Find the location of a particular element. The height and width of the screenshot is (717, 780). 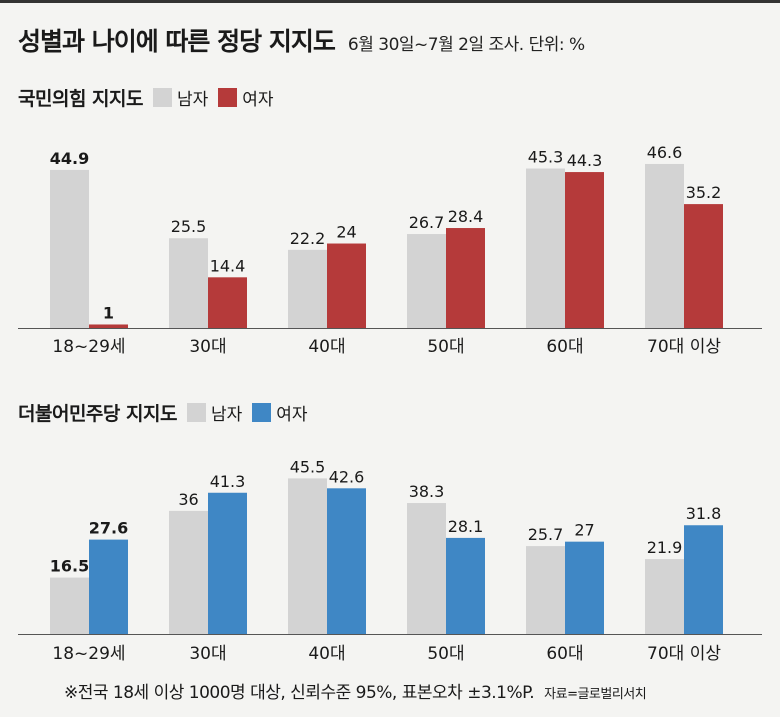

ppp-category-label: 50대 is located at coordinates (445, 347).